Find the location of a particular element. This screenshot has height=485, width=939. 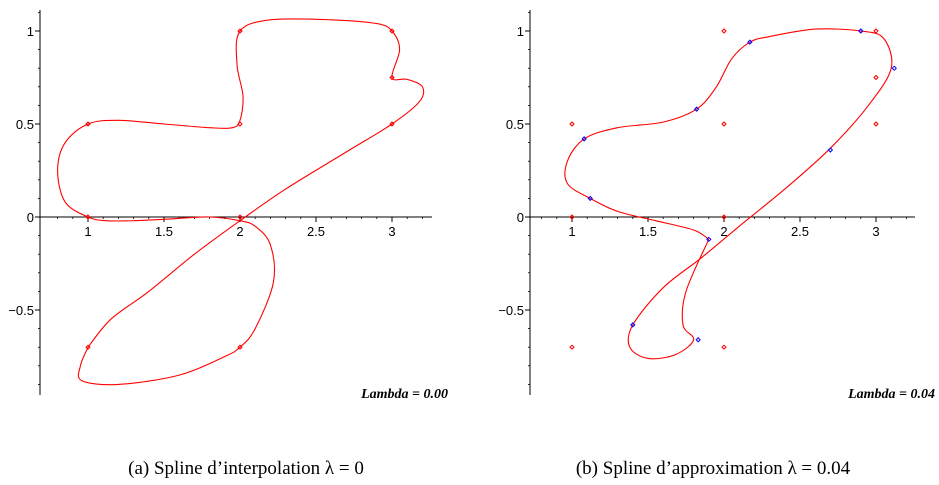

caption-b: (b) Spline d’approximation λ = 0.04 is located at coordinates (713, 468).